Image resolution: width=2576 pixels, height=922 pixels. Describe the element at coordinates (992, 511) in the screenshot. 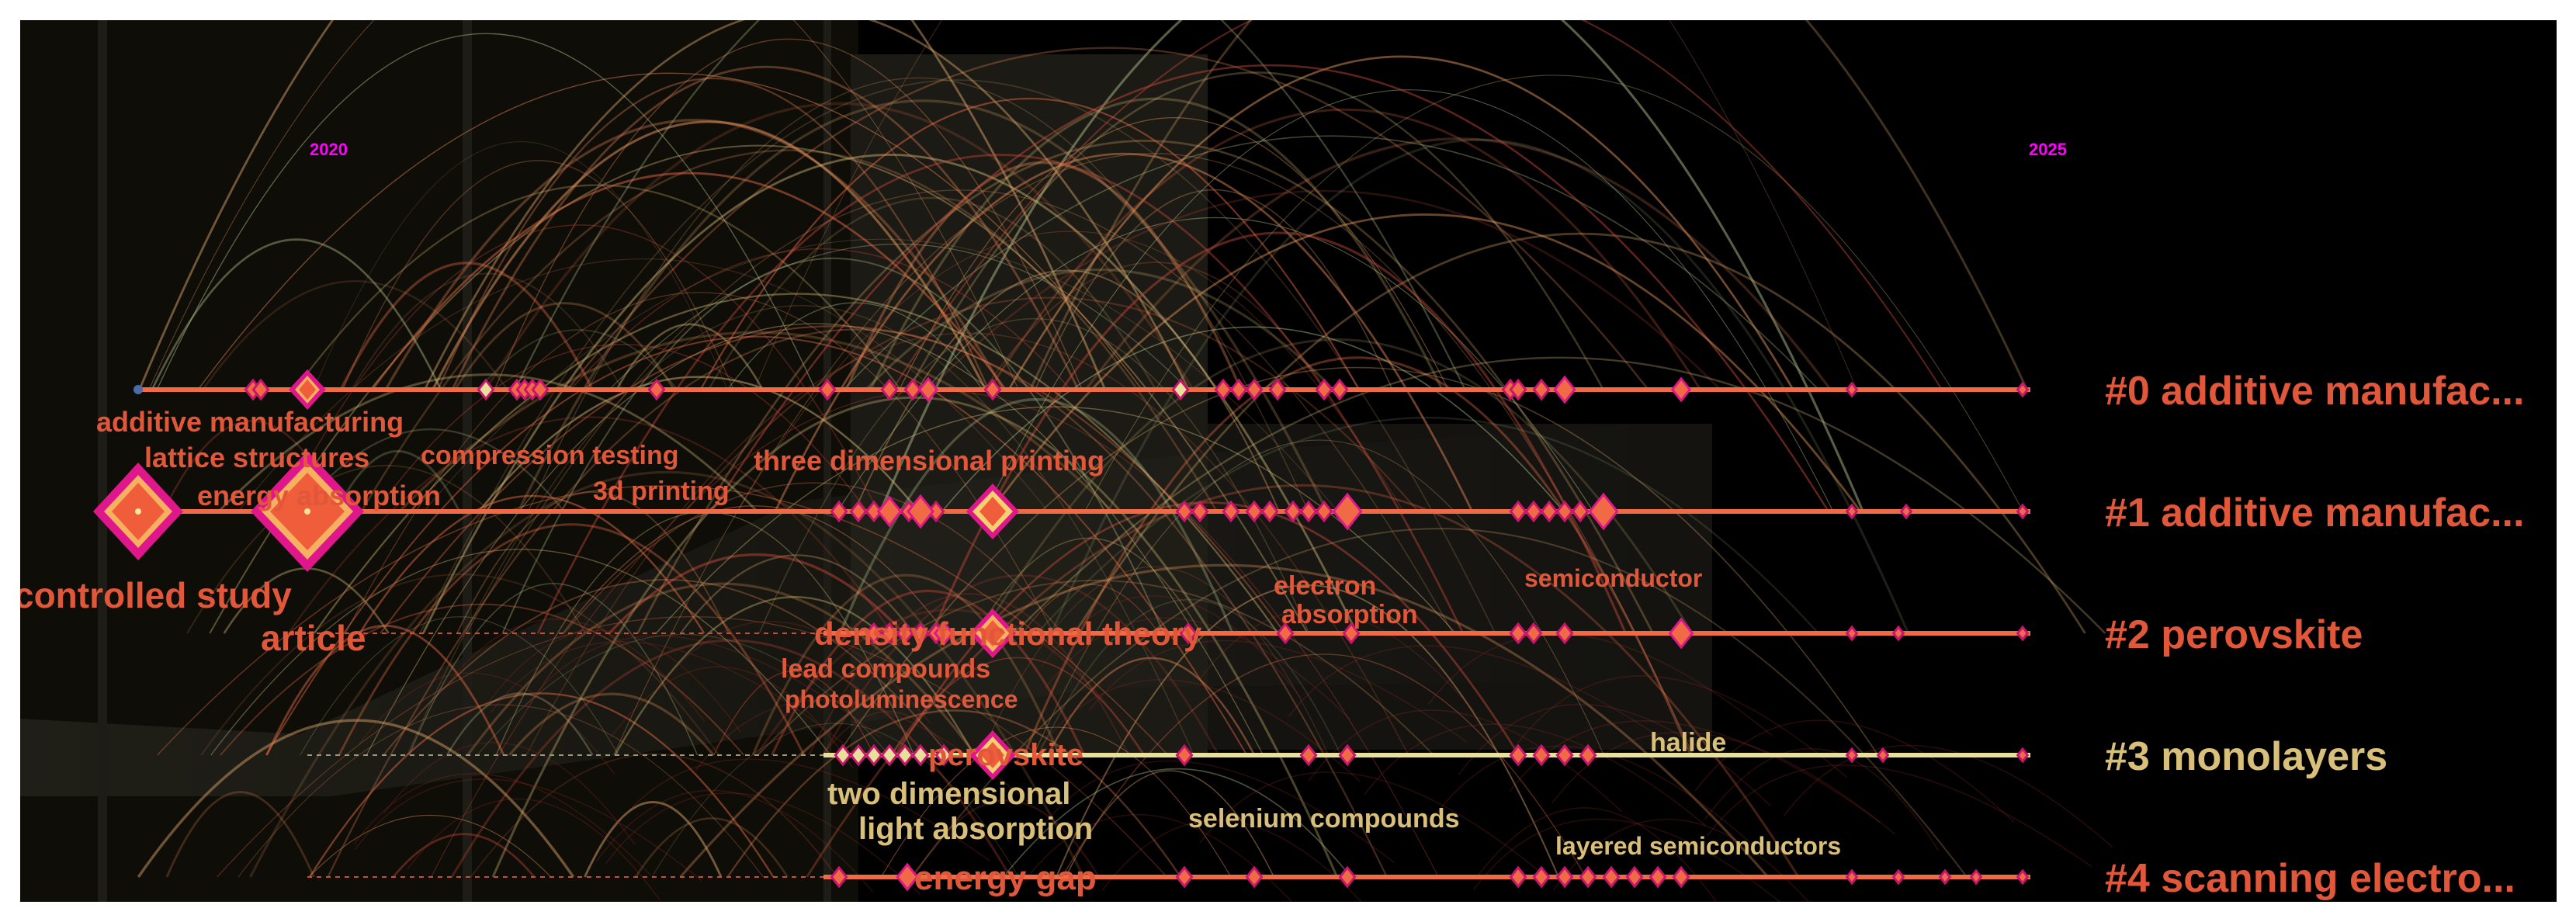

I see `node-three-dimensional-printing` at that location.